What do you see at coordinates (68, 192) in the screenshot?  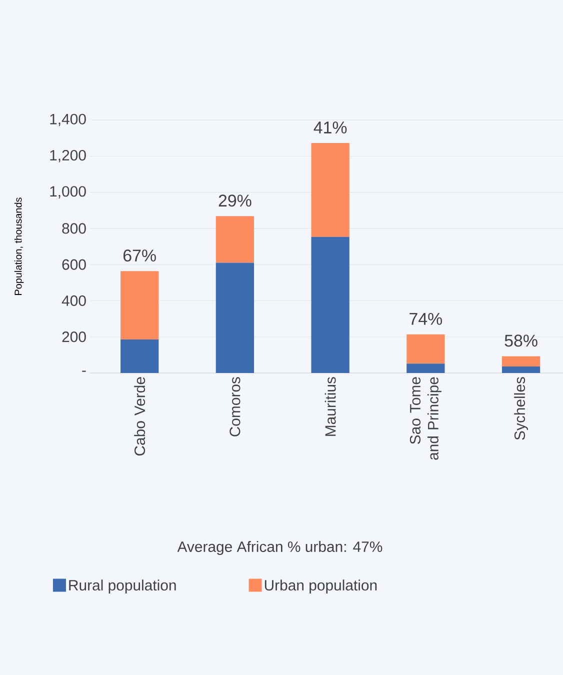 I see `y-tick-label: 1,000` at bounding box center [68, 192].